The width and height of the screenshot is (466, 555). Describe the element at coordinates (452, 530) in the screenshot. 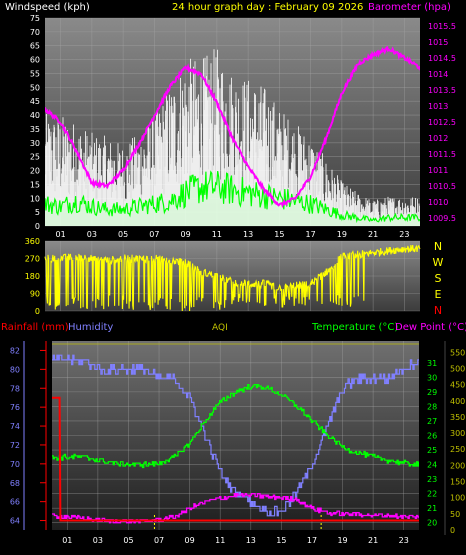

I see `aqi-tick-label: 0` at that location.